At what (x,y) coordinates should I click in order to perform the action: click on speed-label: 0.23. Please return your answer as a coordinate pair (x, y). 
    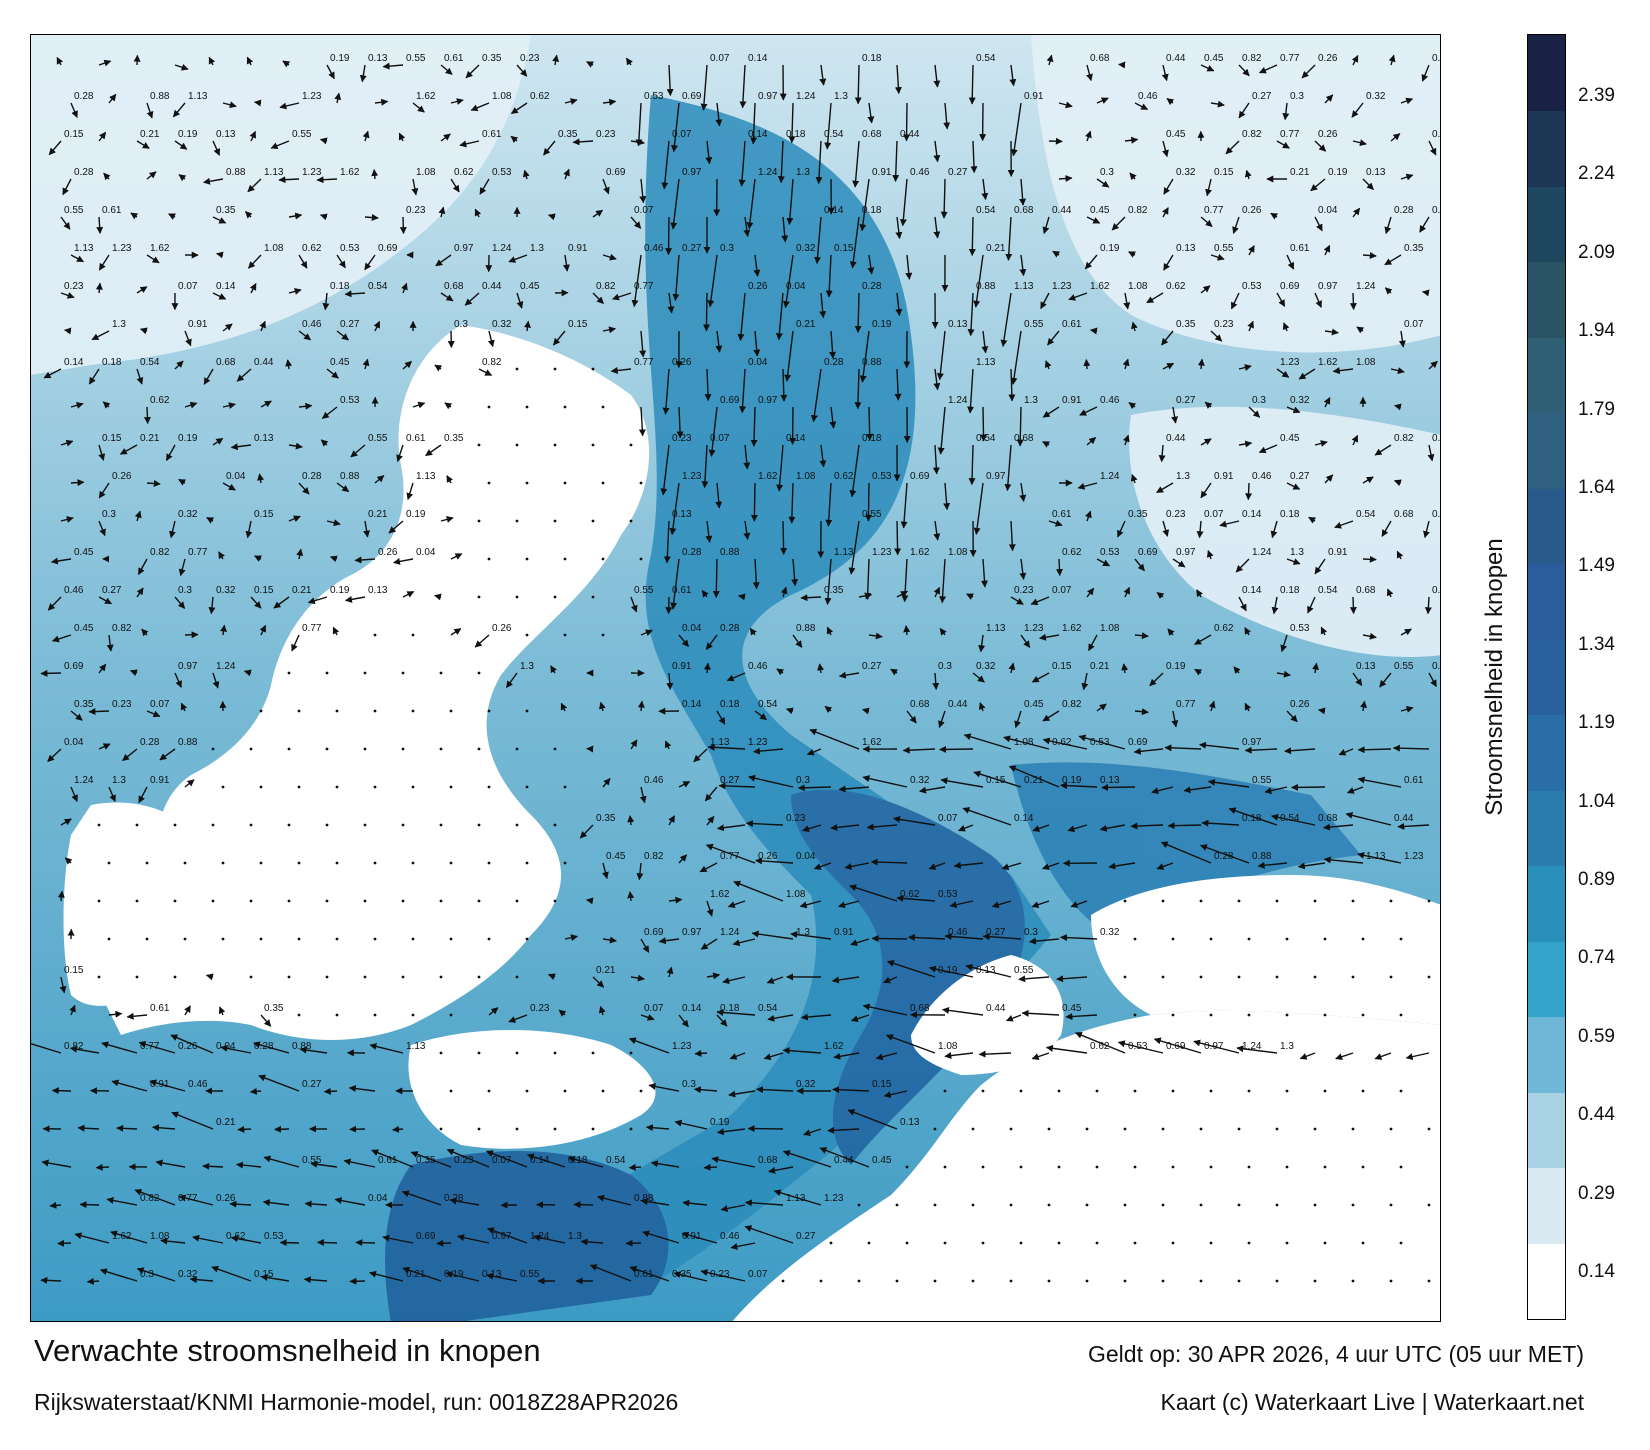
    Looking at the image, I should click on (416, 210).